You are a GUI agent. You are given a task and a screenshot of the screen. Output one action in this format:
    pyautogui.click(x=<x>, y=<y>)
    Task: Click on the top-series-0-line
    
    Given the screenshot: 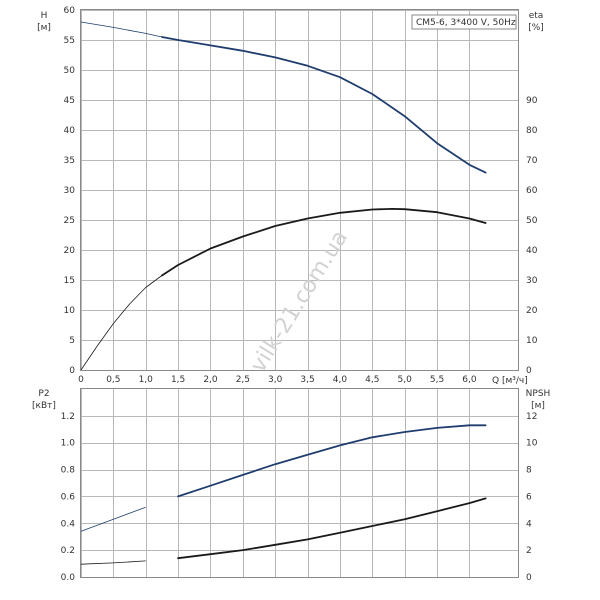 What is the action you would take?
    pyautogui.click(x=323, y=105)
    